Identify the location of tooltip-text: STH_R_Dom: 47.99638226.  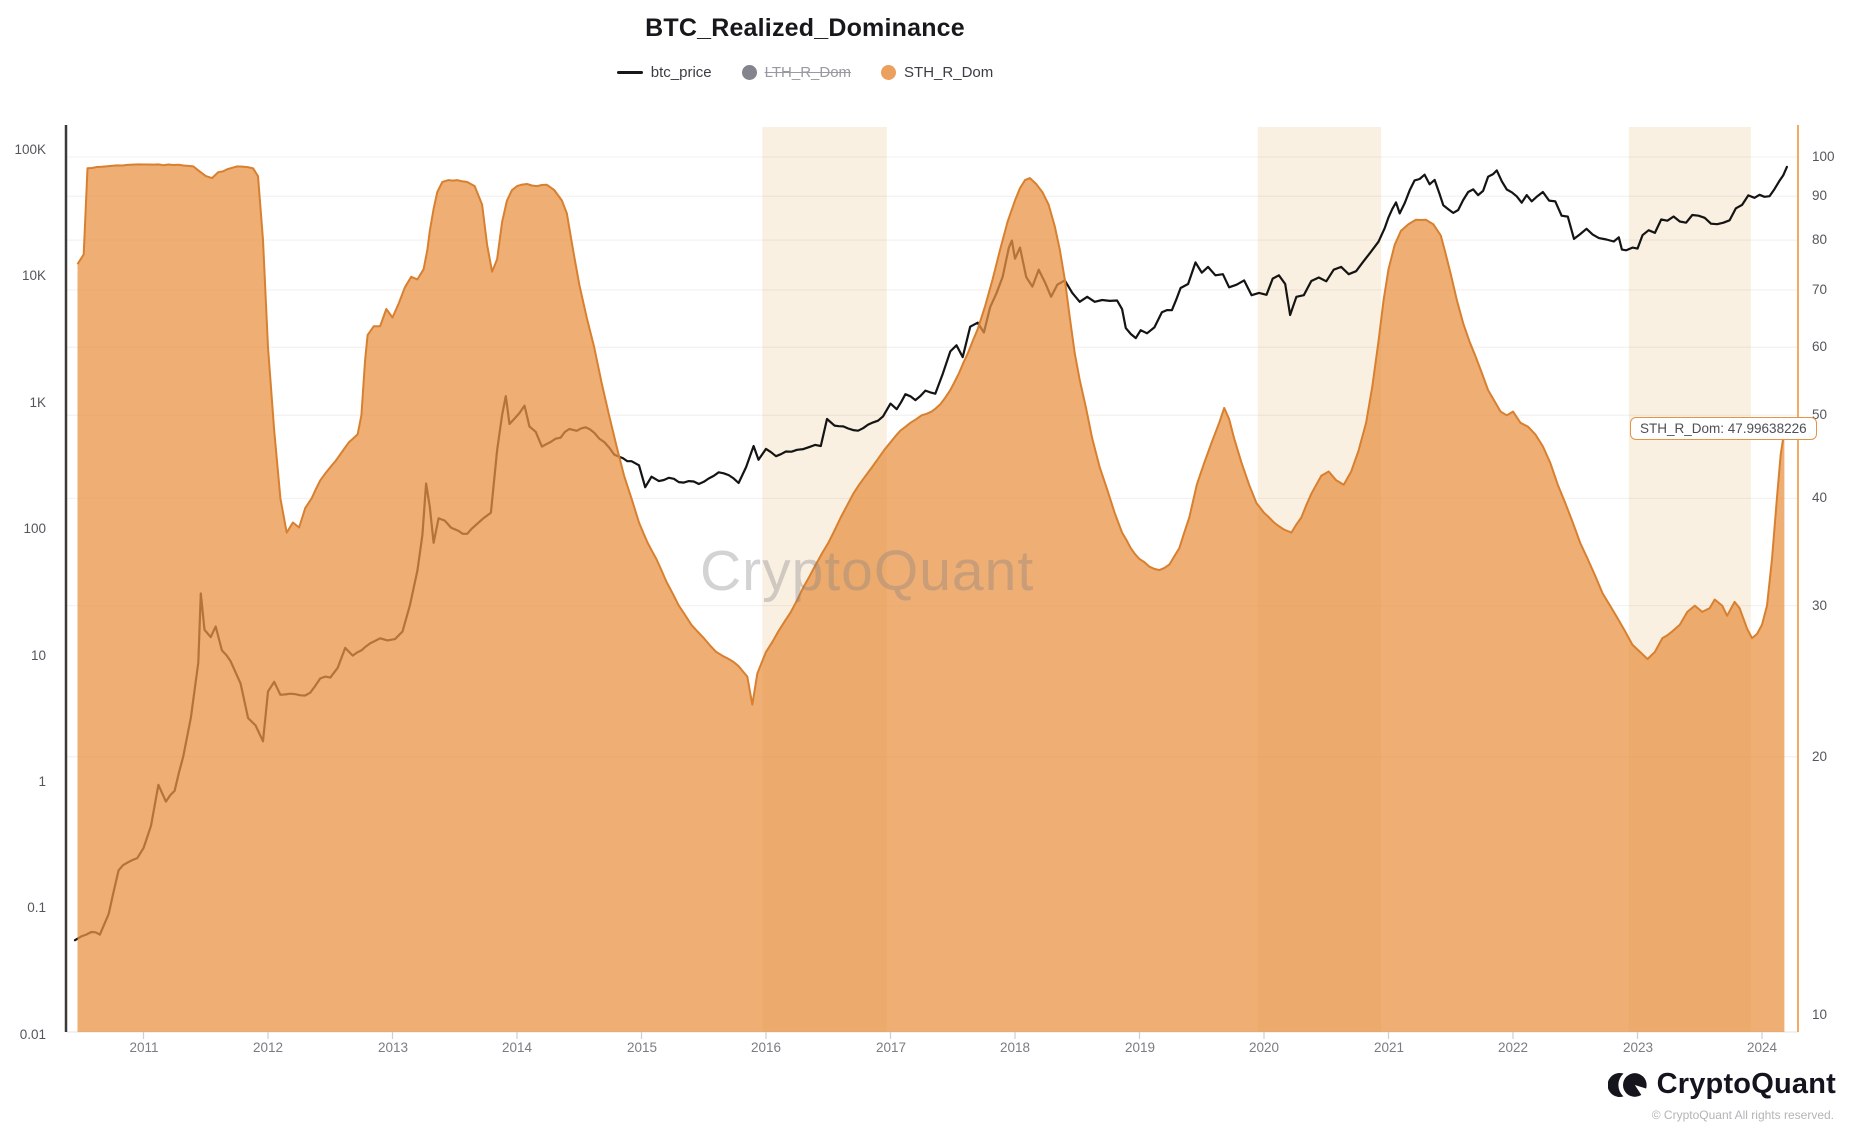
(1723, 428).